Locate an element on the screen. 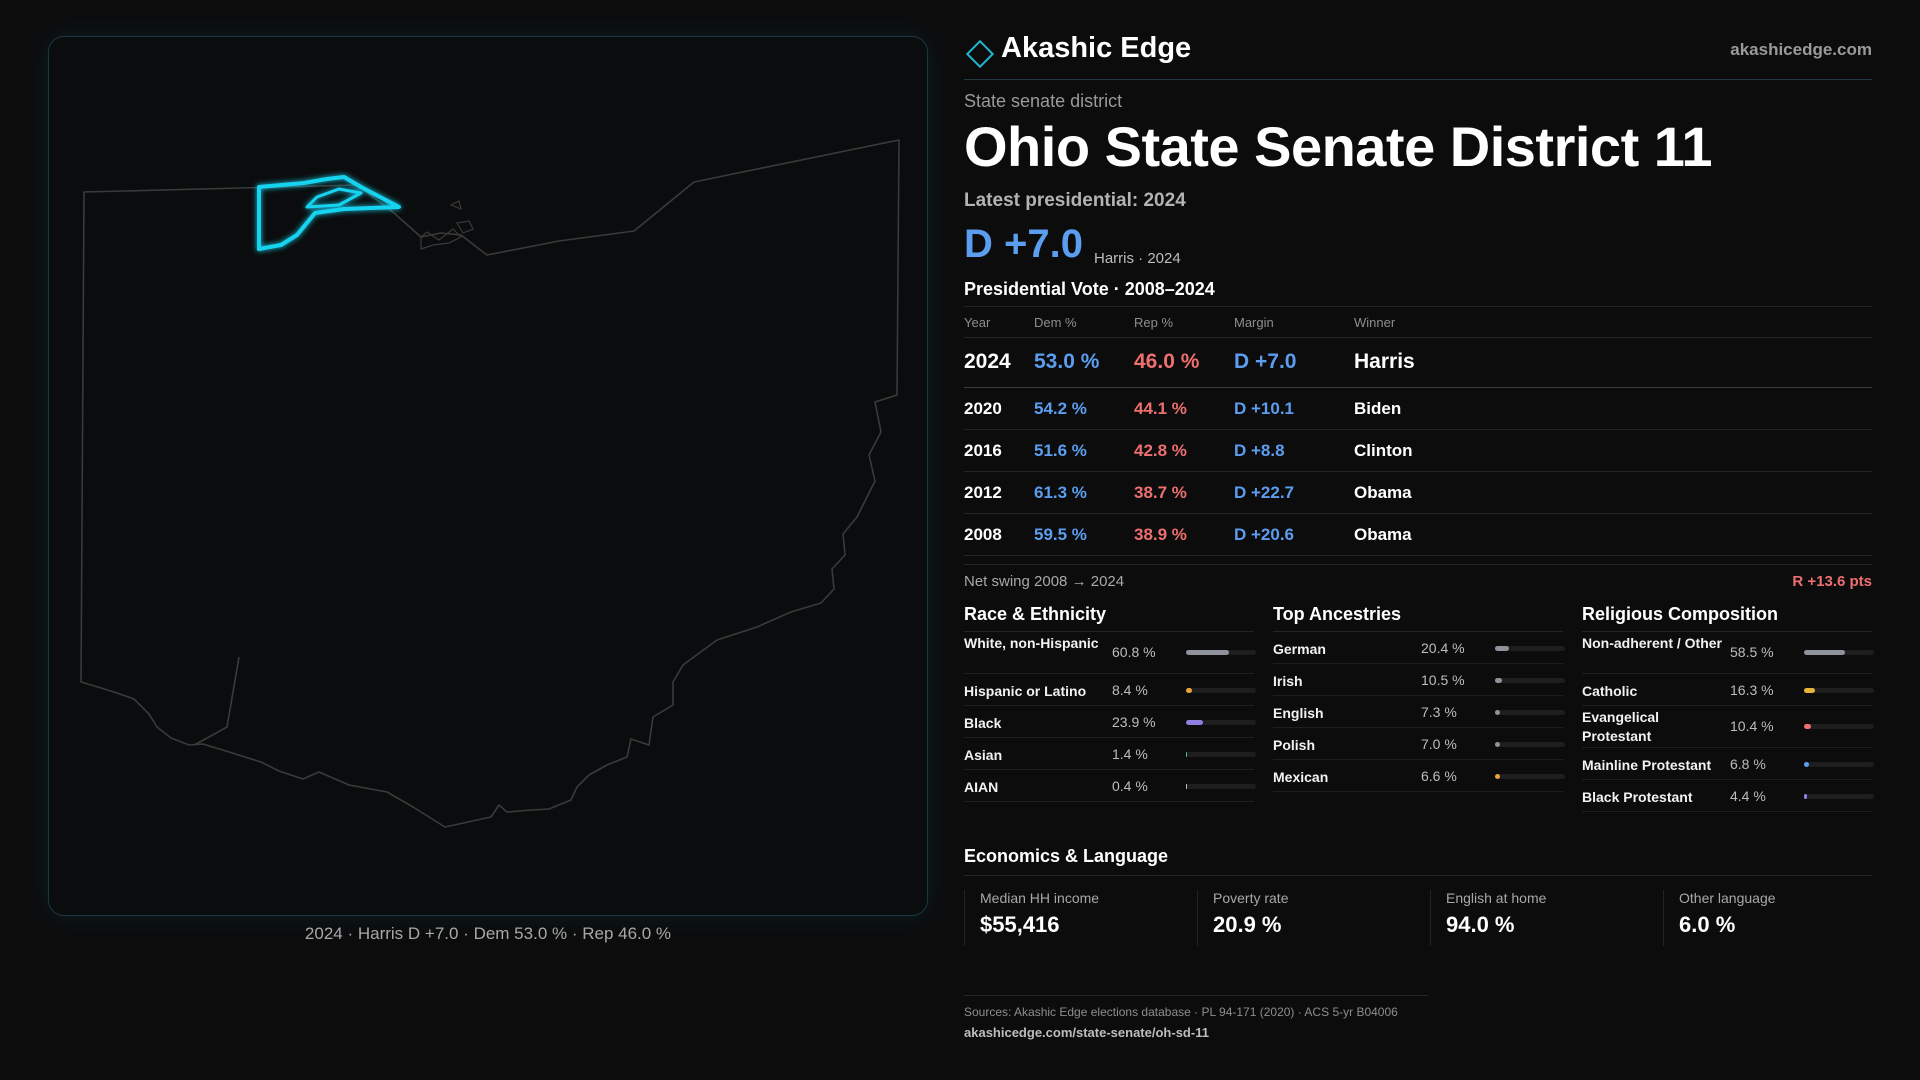 The height and width of the screenshot is (1080, 1920). stat-median-income: Median HH income $55,416 is located at coordinates (1075, 918).